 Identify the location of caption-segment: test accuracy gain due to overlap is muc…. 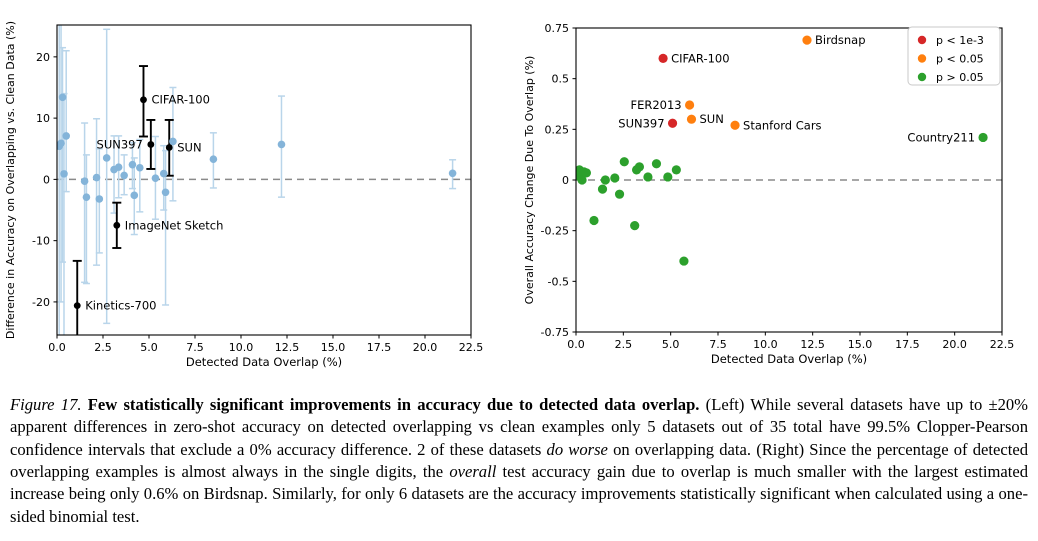
(519, 493).